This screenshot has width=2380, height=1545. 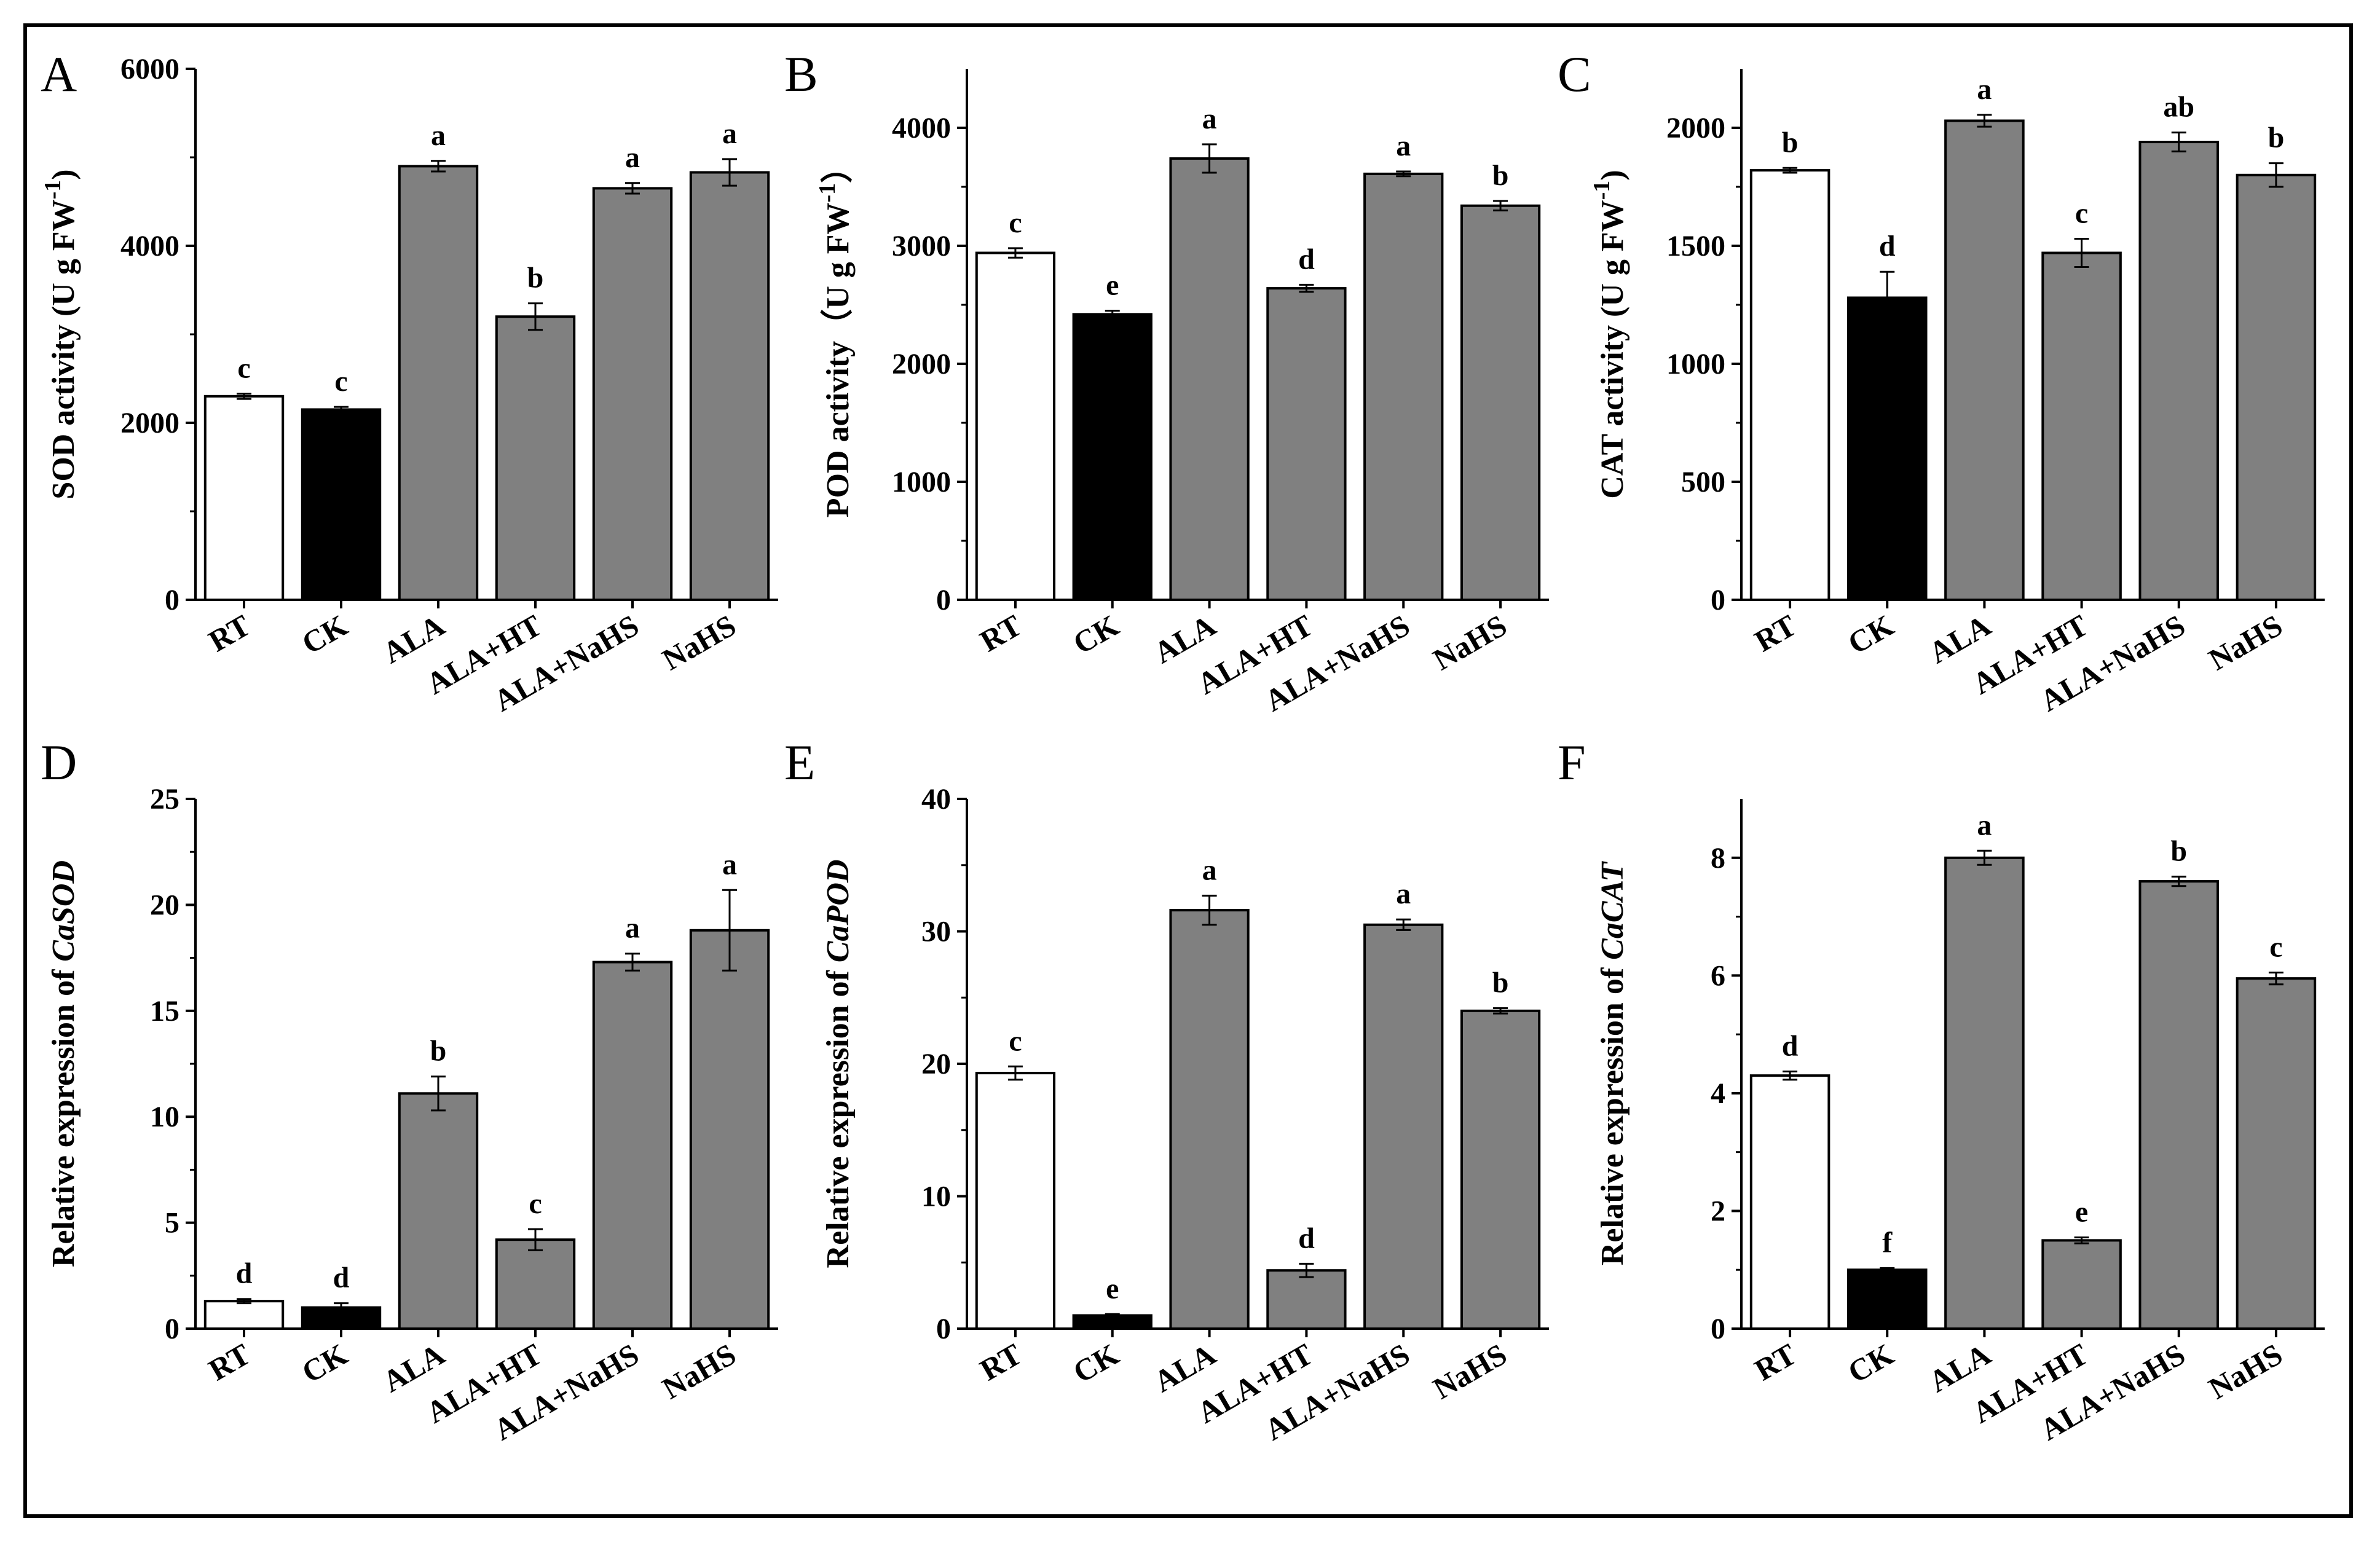 I want to click on panel-letter: F, so click(x=1572, y=762).